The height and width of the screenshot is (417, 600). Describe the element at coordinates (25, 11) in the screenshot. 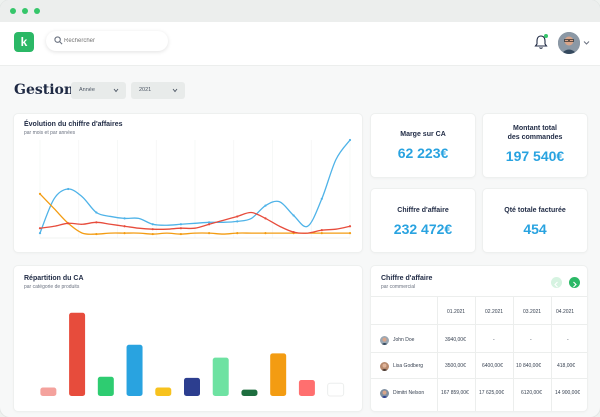

I see `window-minimize-dot` at that location.